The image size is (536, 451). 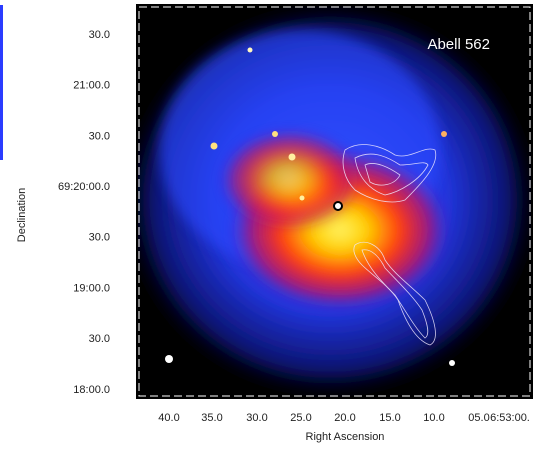 What do you see at coordinates (168, 418) in the screenshot?
I see `x-tick-label: 40.0` at bounding box center [168, 418].